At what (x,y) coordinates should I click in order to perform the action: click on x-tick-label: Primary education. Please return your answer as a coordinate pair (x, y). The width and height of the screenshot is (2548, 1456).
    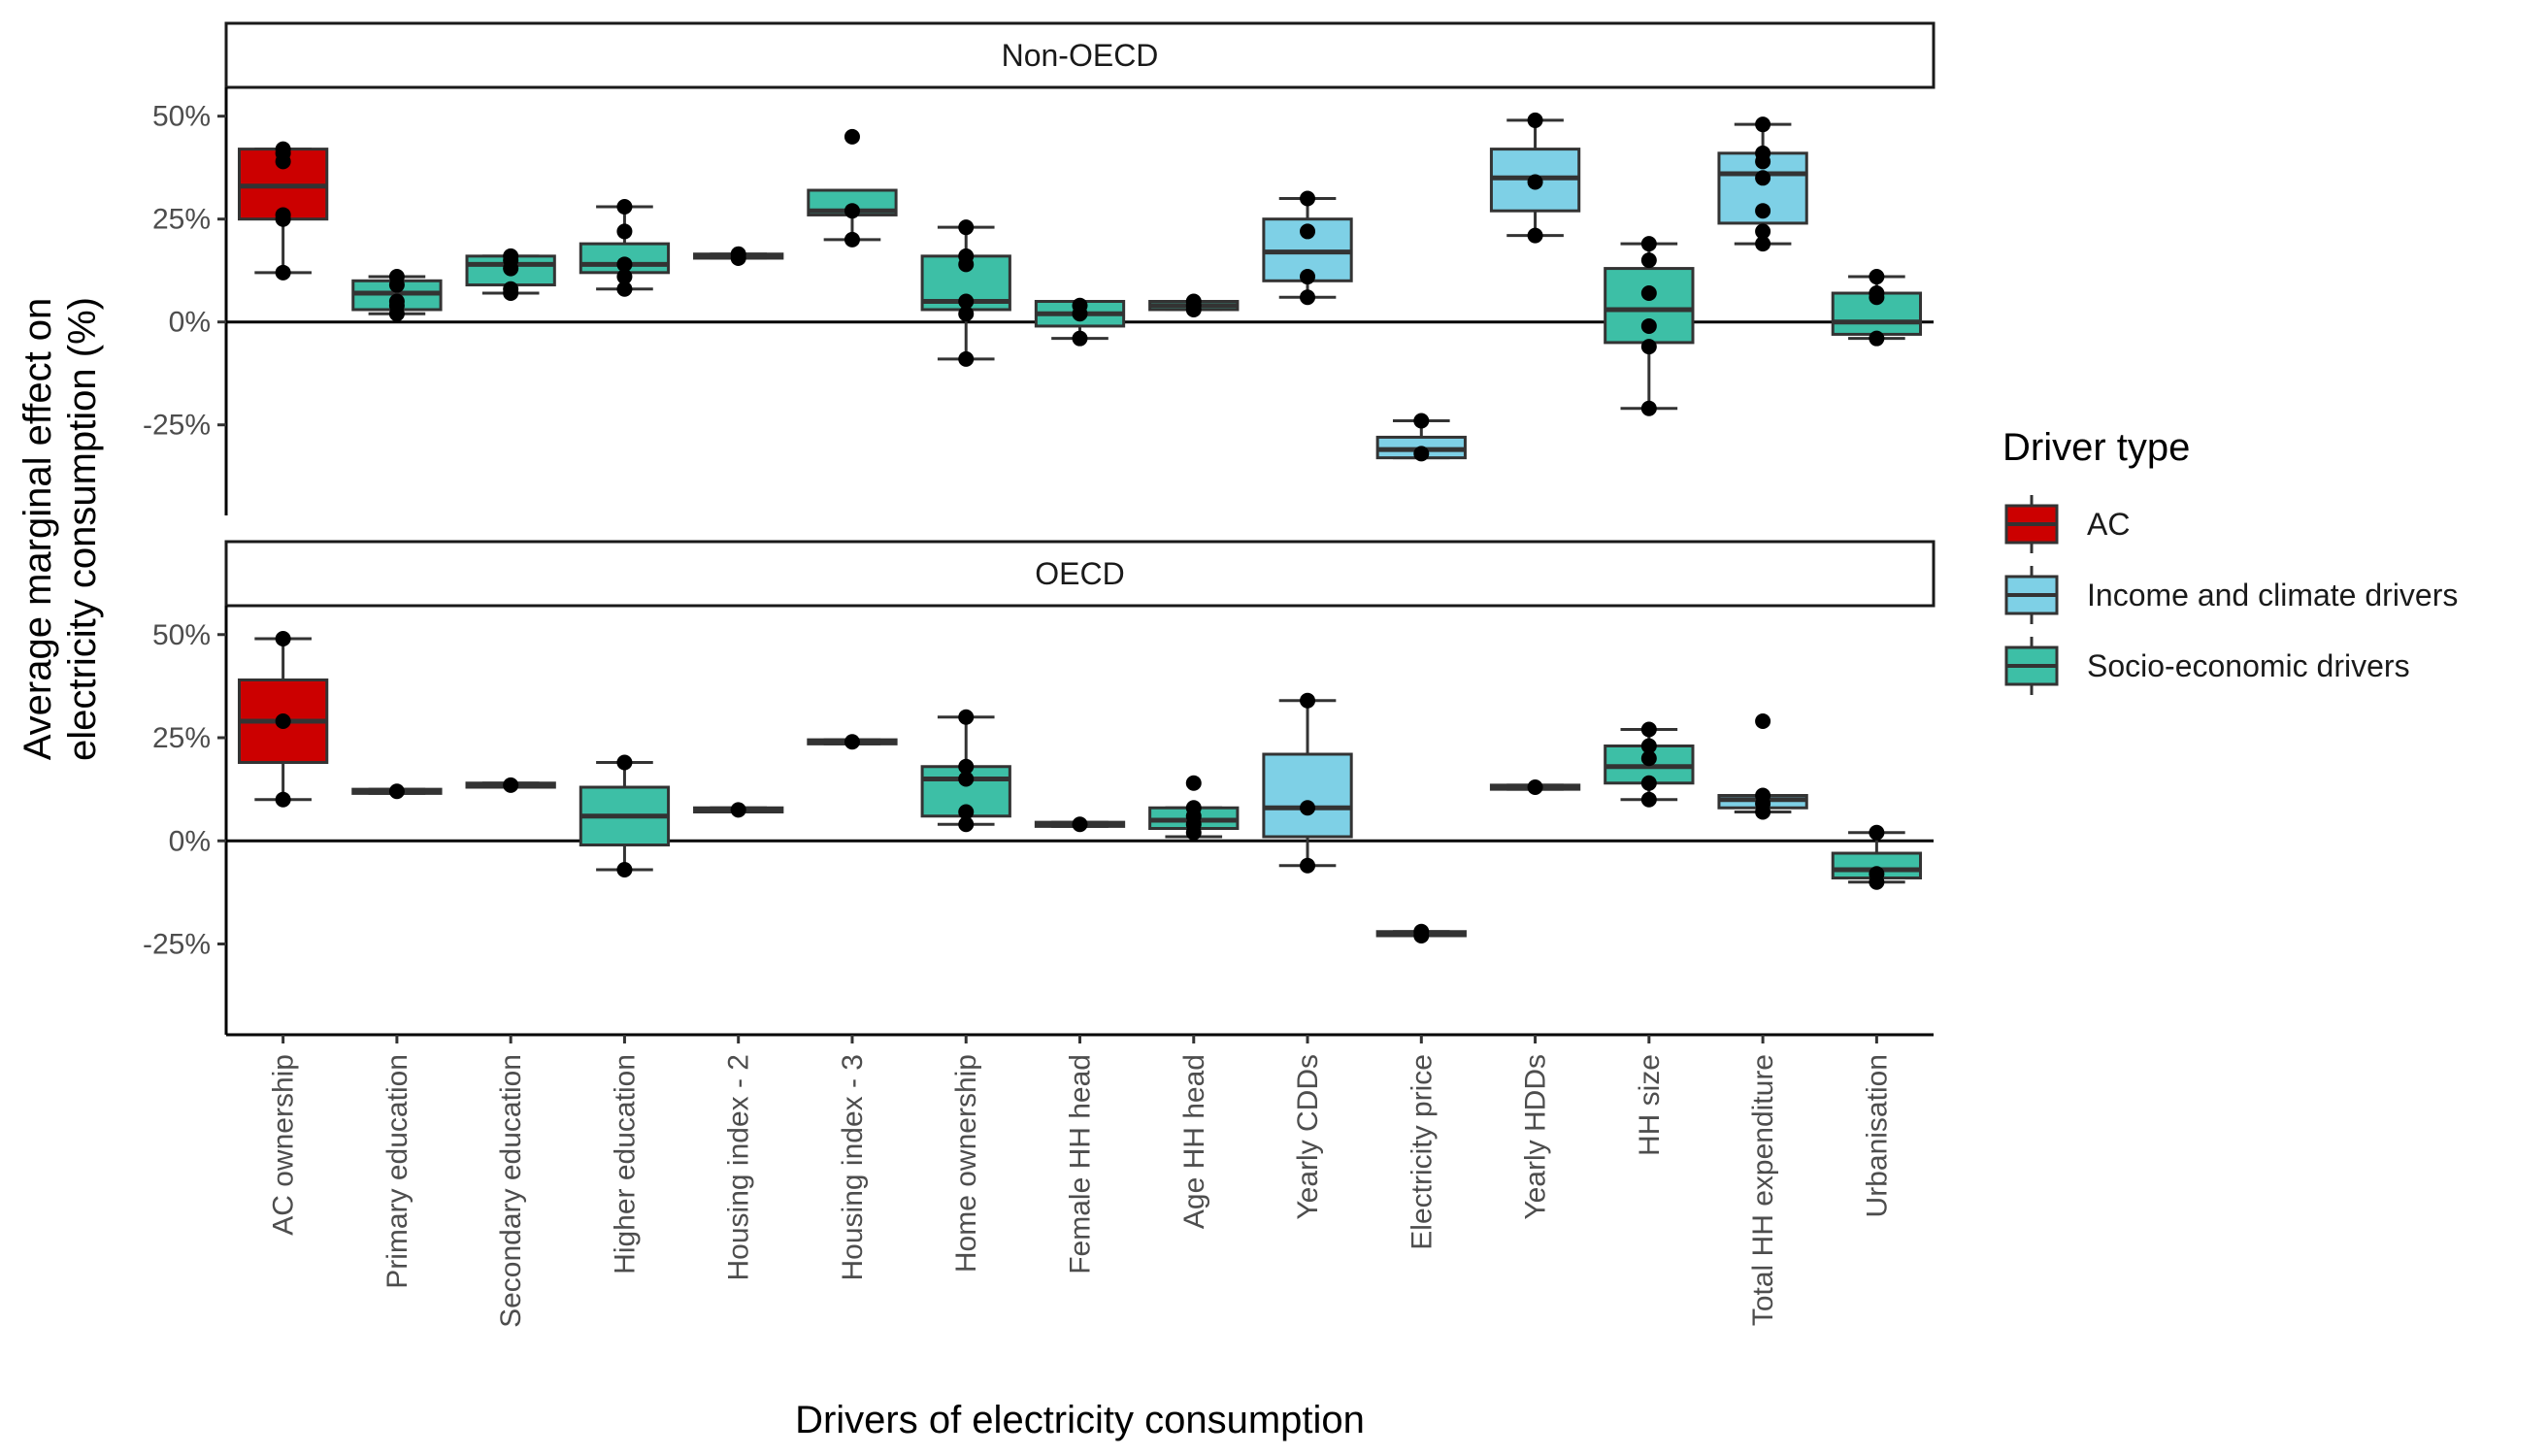
    Looking at the image, I should click on (397, 1171).